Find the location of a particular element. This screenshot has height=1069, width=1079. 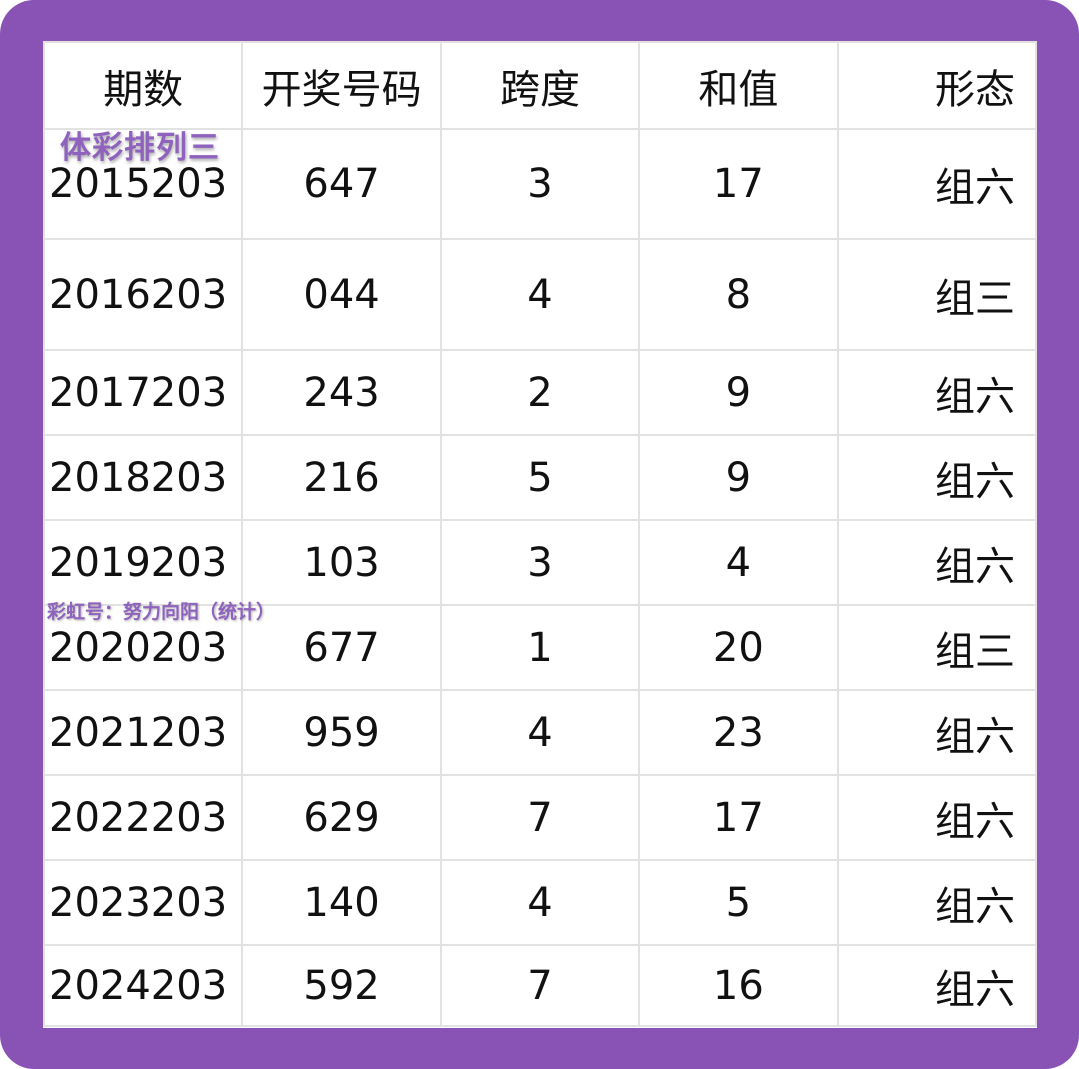

table-row: 2023203 140 4 5 组六 is located at coordinates (540, 902).